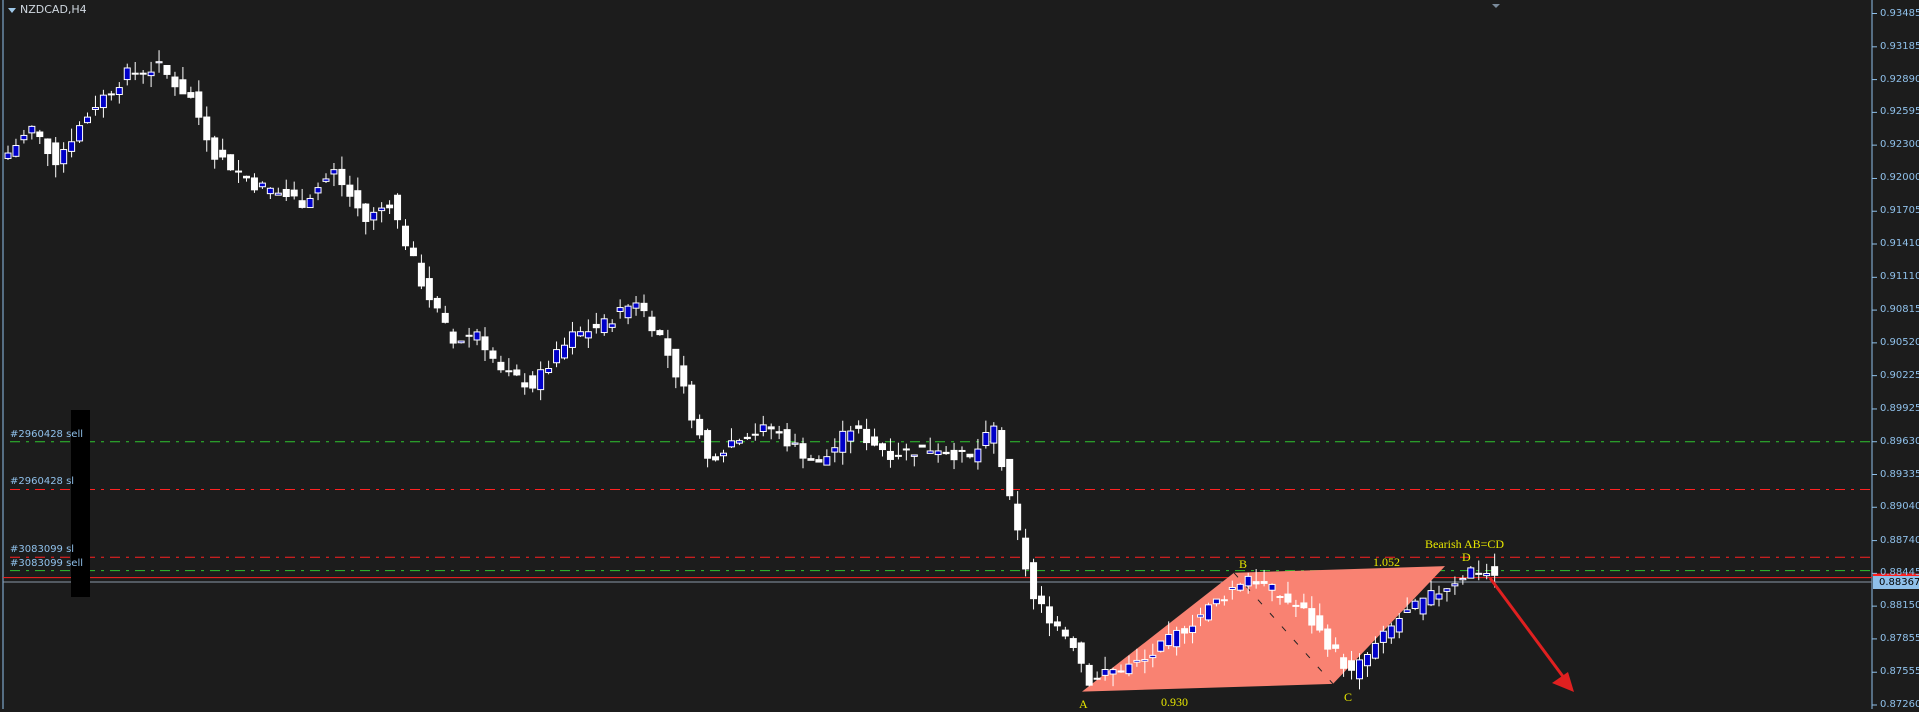 Image resolution: width=1919 pixels, height=712 pixels. Describe the element at coordinates (1243, 564) in the screenshot. I see `point-b-label: B` at that location.